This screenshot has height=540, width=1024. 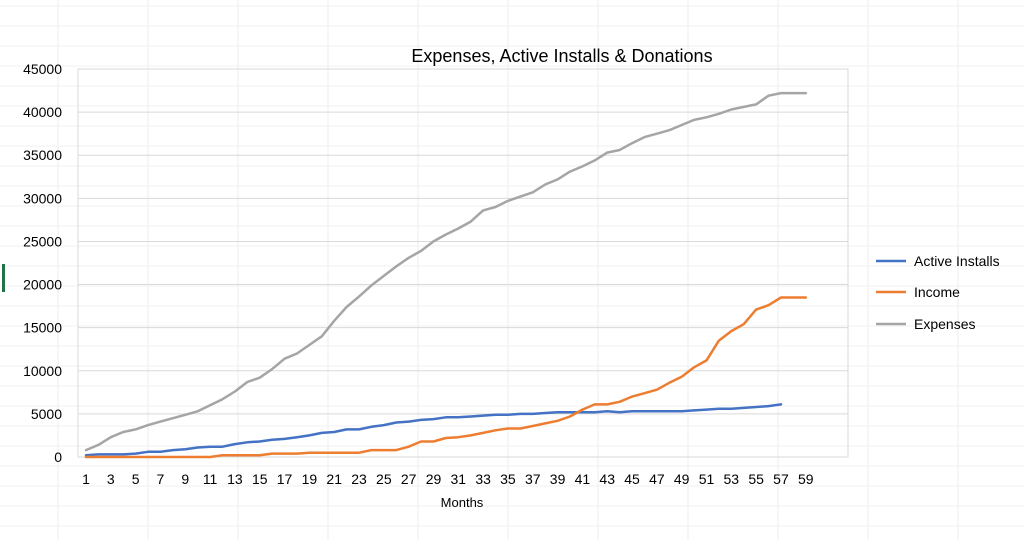 I want to click on x-tick-label: 17, so click(x=285, y=479).